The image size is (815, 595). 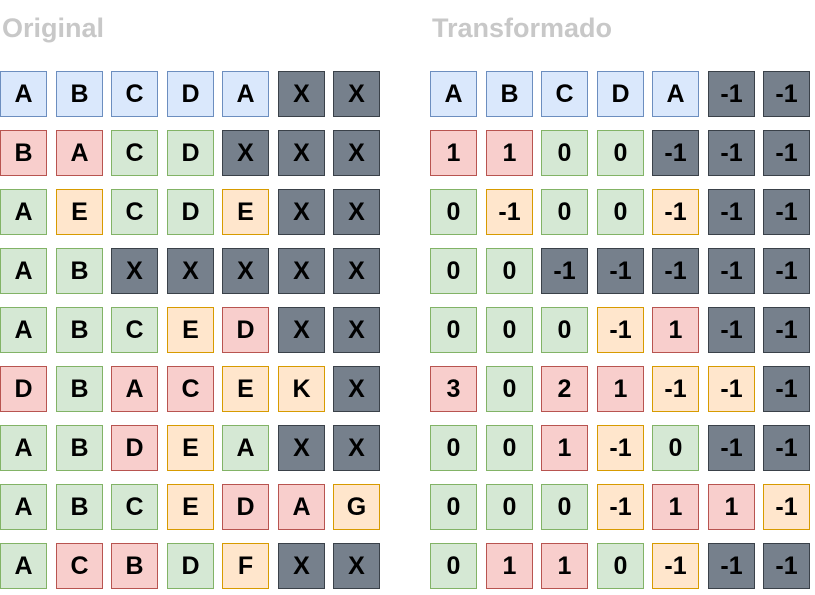 What do you see at coordinates (245, 566) in the screenshot?
I see `grid-cell: F` at bounding box center [245, 566].